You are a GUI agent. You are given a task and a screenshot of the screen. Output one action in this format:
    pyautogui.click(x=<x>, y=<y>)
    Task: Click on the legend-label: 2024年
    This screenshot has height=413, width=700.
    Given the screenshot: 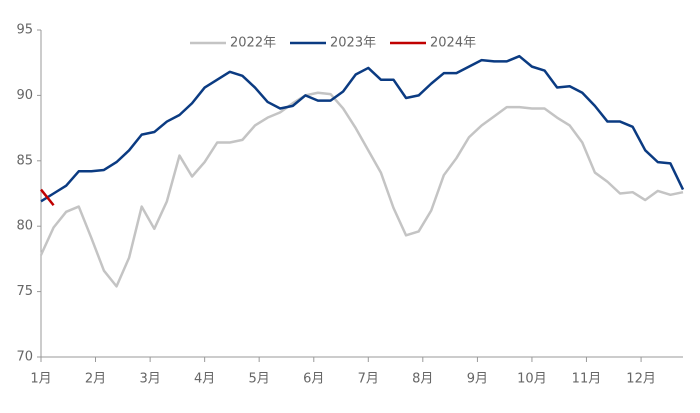 What is the action you would take?
    pyautogui.click(x=453, y=43)
    